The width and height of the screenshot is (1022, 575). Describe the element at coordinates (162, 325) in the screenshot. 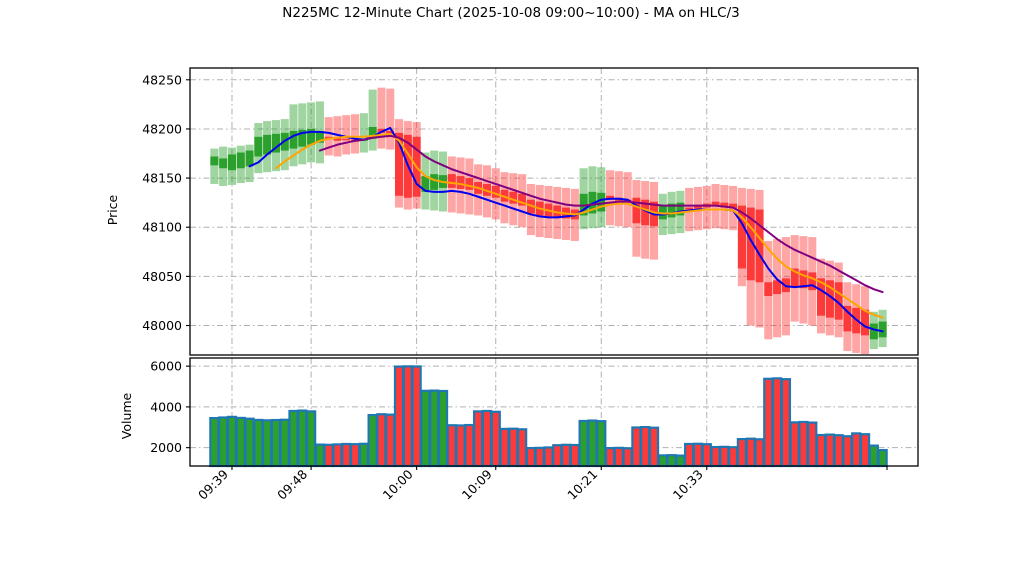

I see `price-y-tick-label: 48000` at that location.